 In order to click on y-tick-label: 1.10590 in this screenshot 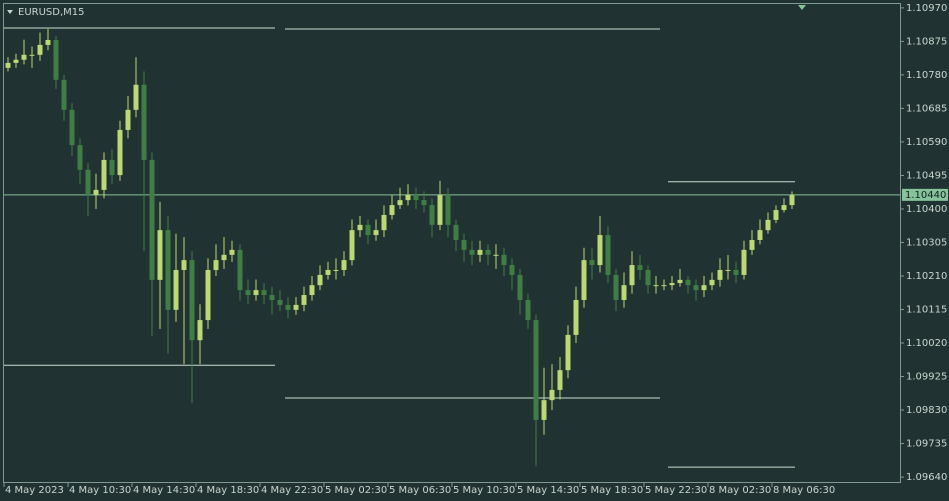, I will do `click(926, 142)`.